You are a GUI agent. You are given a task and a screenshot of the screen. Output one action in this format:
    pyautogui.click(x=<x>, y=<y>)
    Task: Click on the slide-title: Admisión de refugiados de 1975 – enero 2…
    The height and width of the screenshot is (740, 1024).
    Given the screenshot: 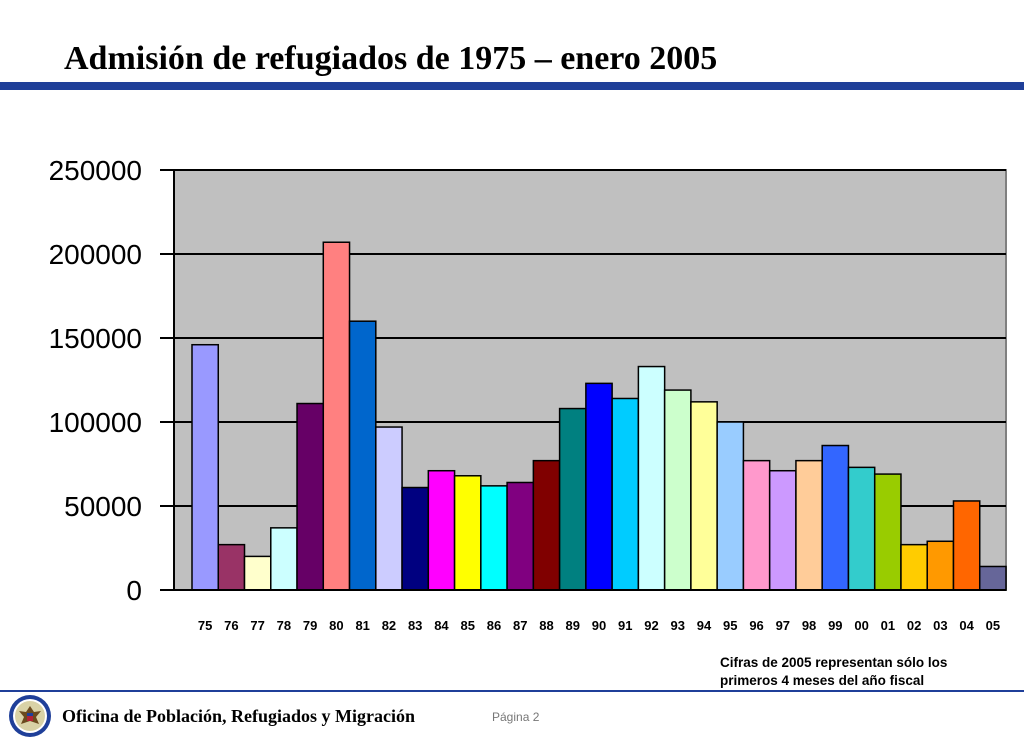 What is the action you would take?
    pyautogui.click(x=391, y=58)
    